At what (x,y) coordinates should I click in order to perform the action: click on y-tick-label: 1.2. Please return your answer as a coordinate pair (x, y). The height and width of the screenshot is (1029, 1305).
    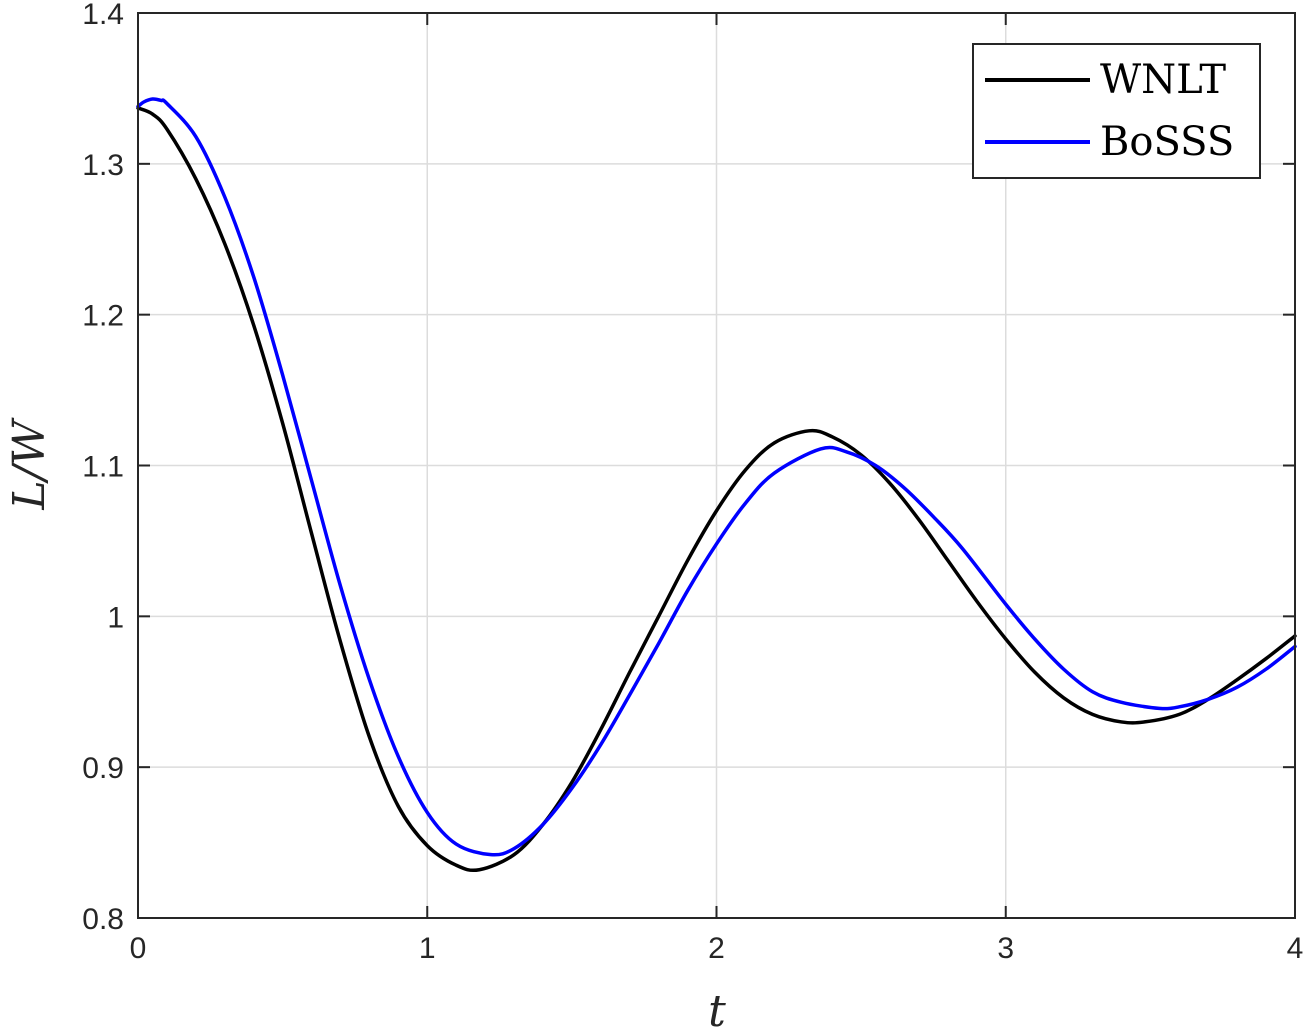
    Looking at the image, I should click on (103, 316).